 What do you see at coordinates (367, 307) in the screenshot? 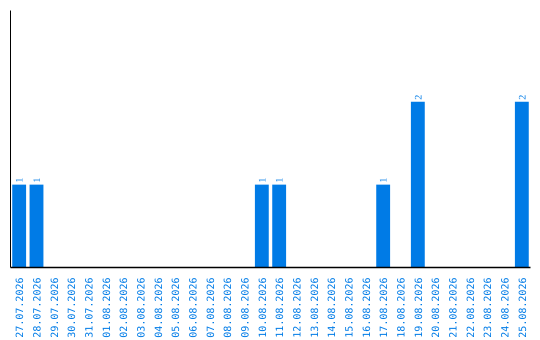
I see `x-tick-label: 16.08.2026` at bounding box center [367, 307].